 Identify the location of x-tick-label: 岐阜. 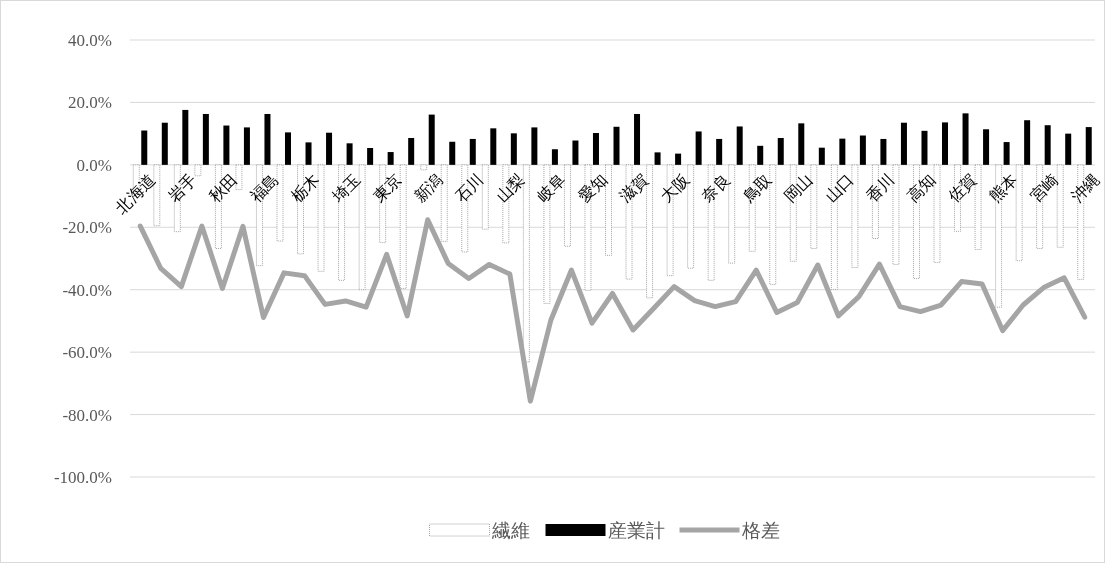
(551, 188).